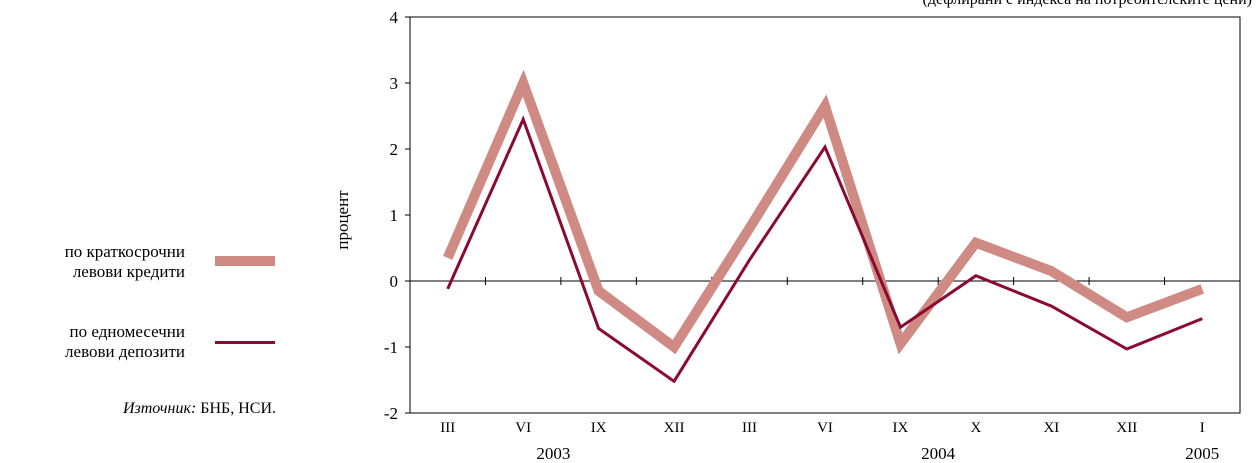  I want to click on x-tick-label: X, so click(975, 428).